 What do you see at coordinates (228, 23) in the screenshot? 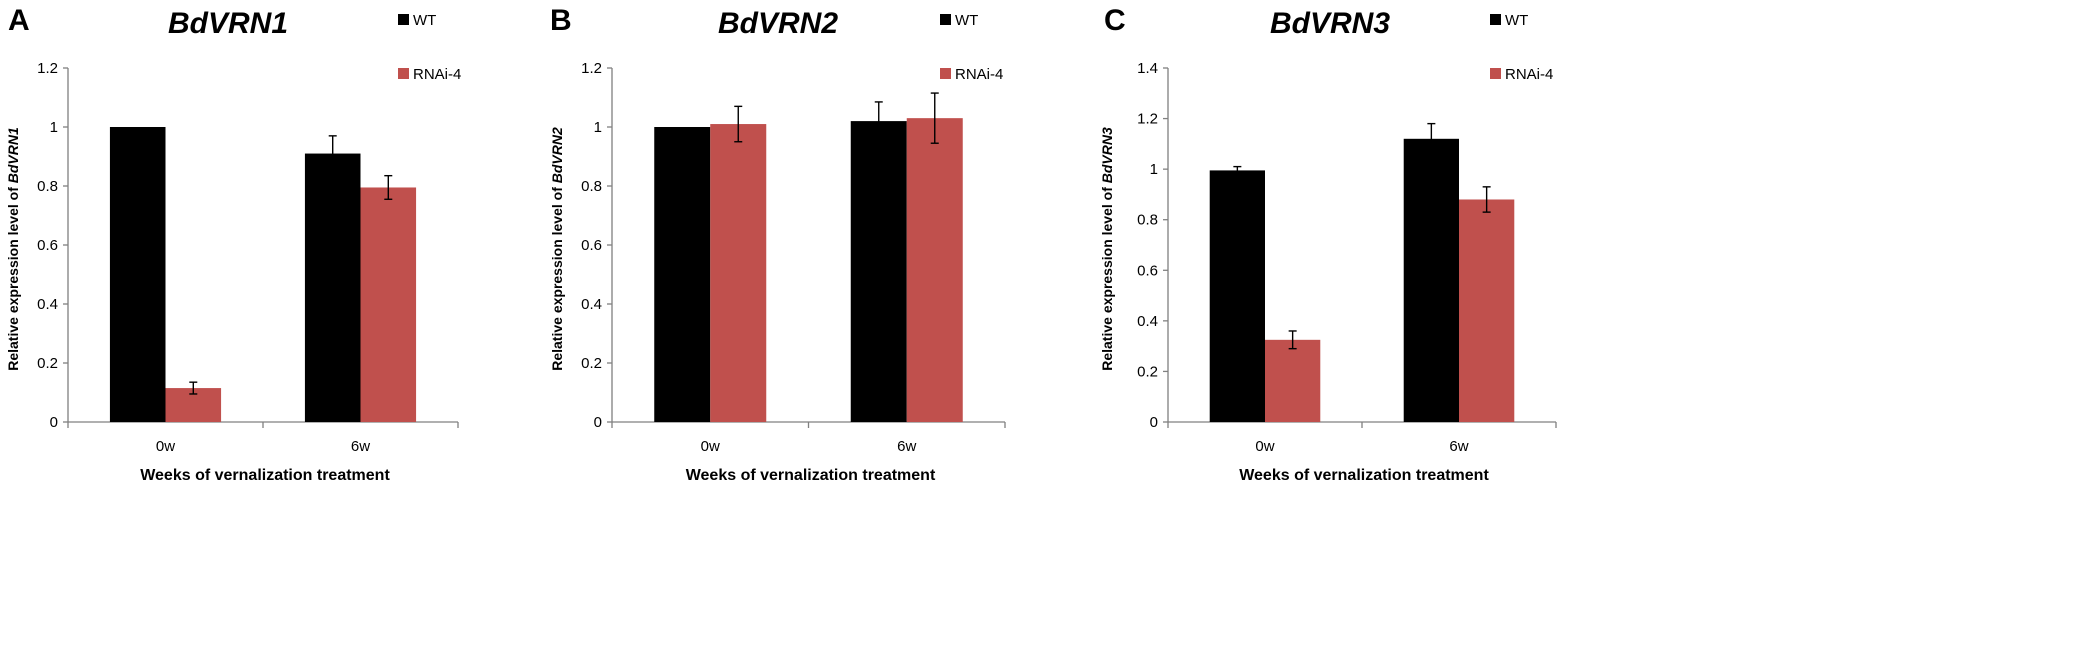
I see `chart-title: BdVRN1` at bounding box center [228, 23].